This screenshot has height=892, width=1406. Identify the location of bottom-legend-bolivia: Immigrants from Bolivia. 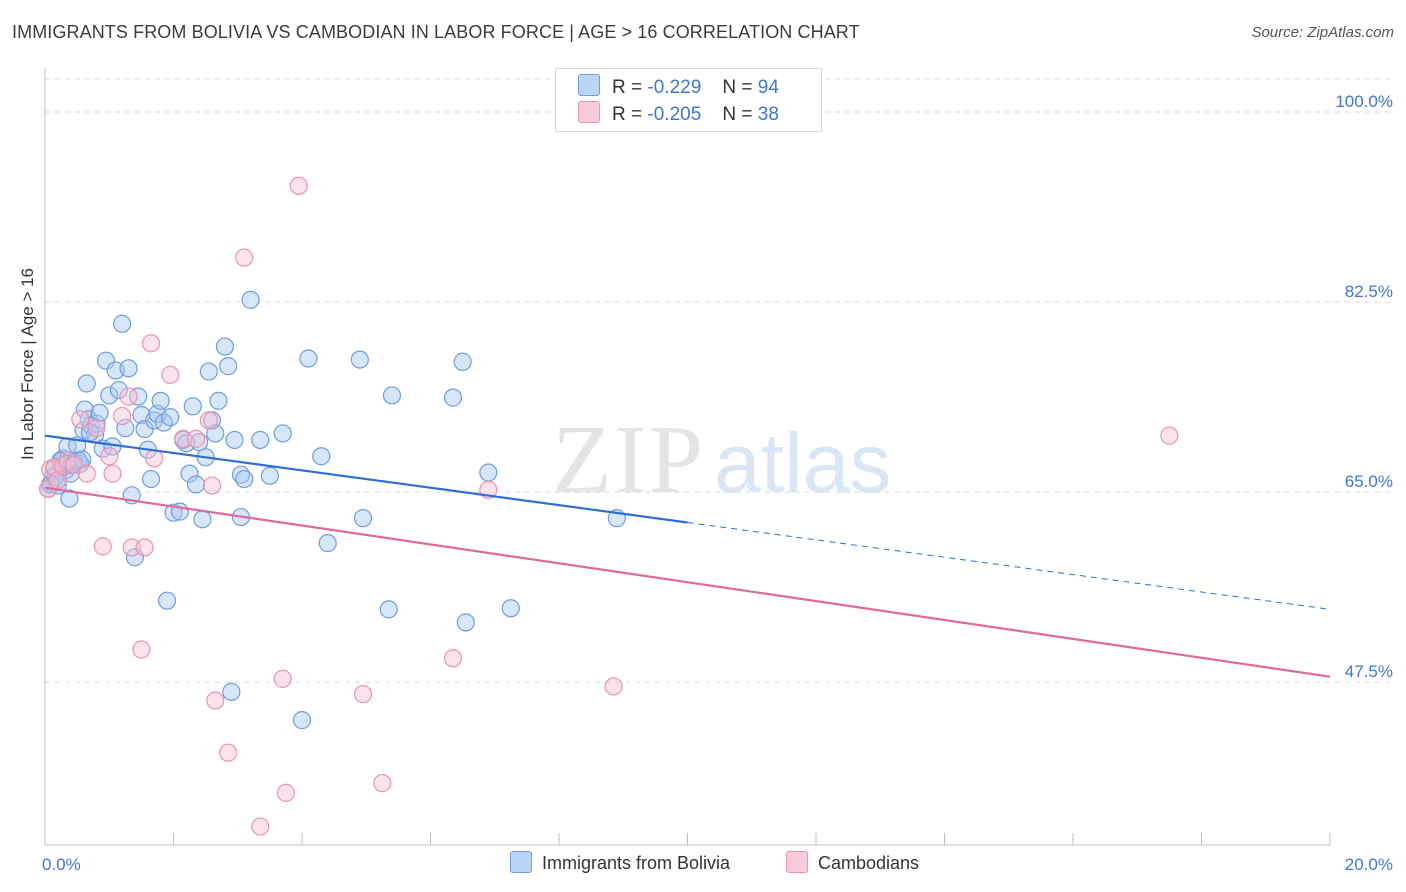
(620, 862).